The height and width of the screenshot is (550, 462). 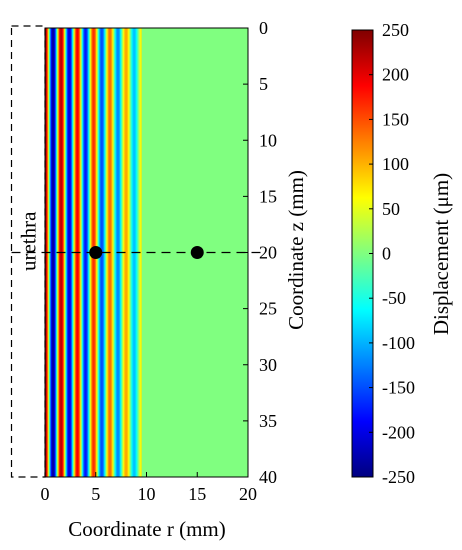 I want to click on colorbar-tick-label: -100, so click(x=398, y=343).